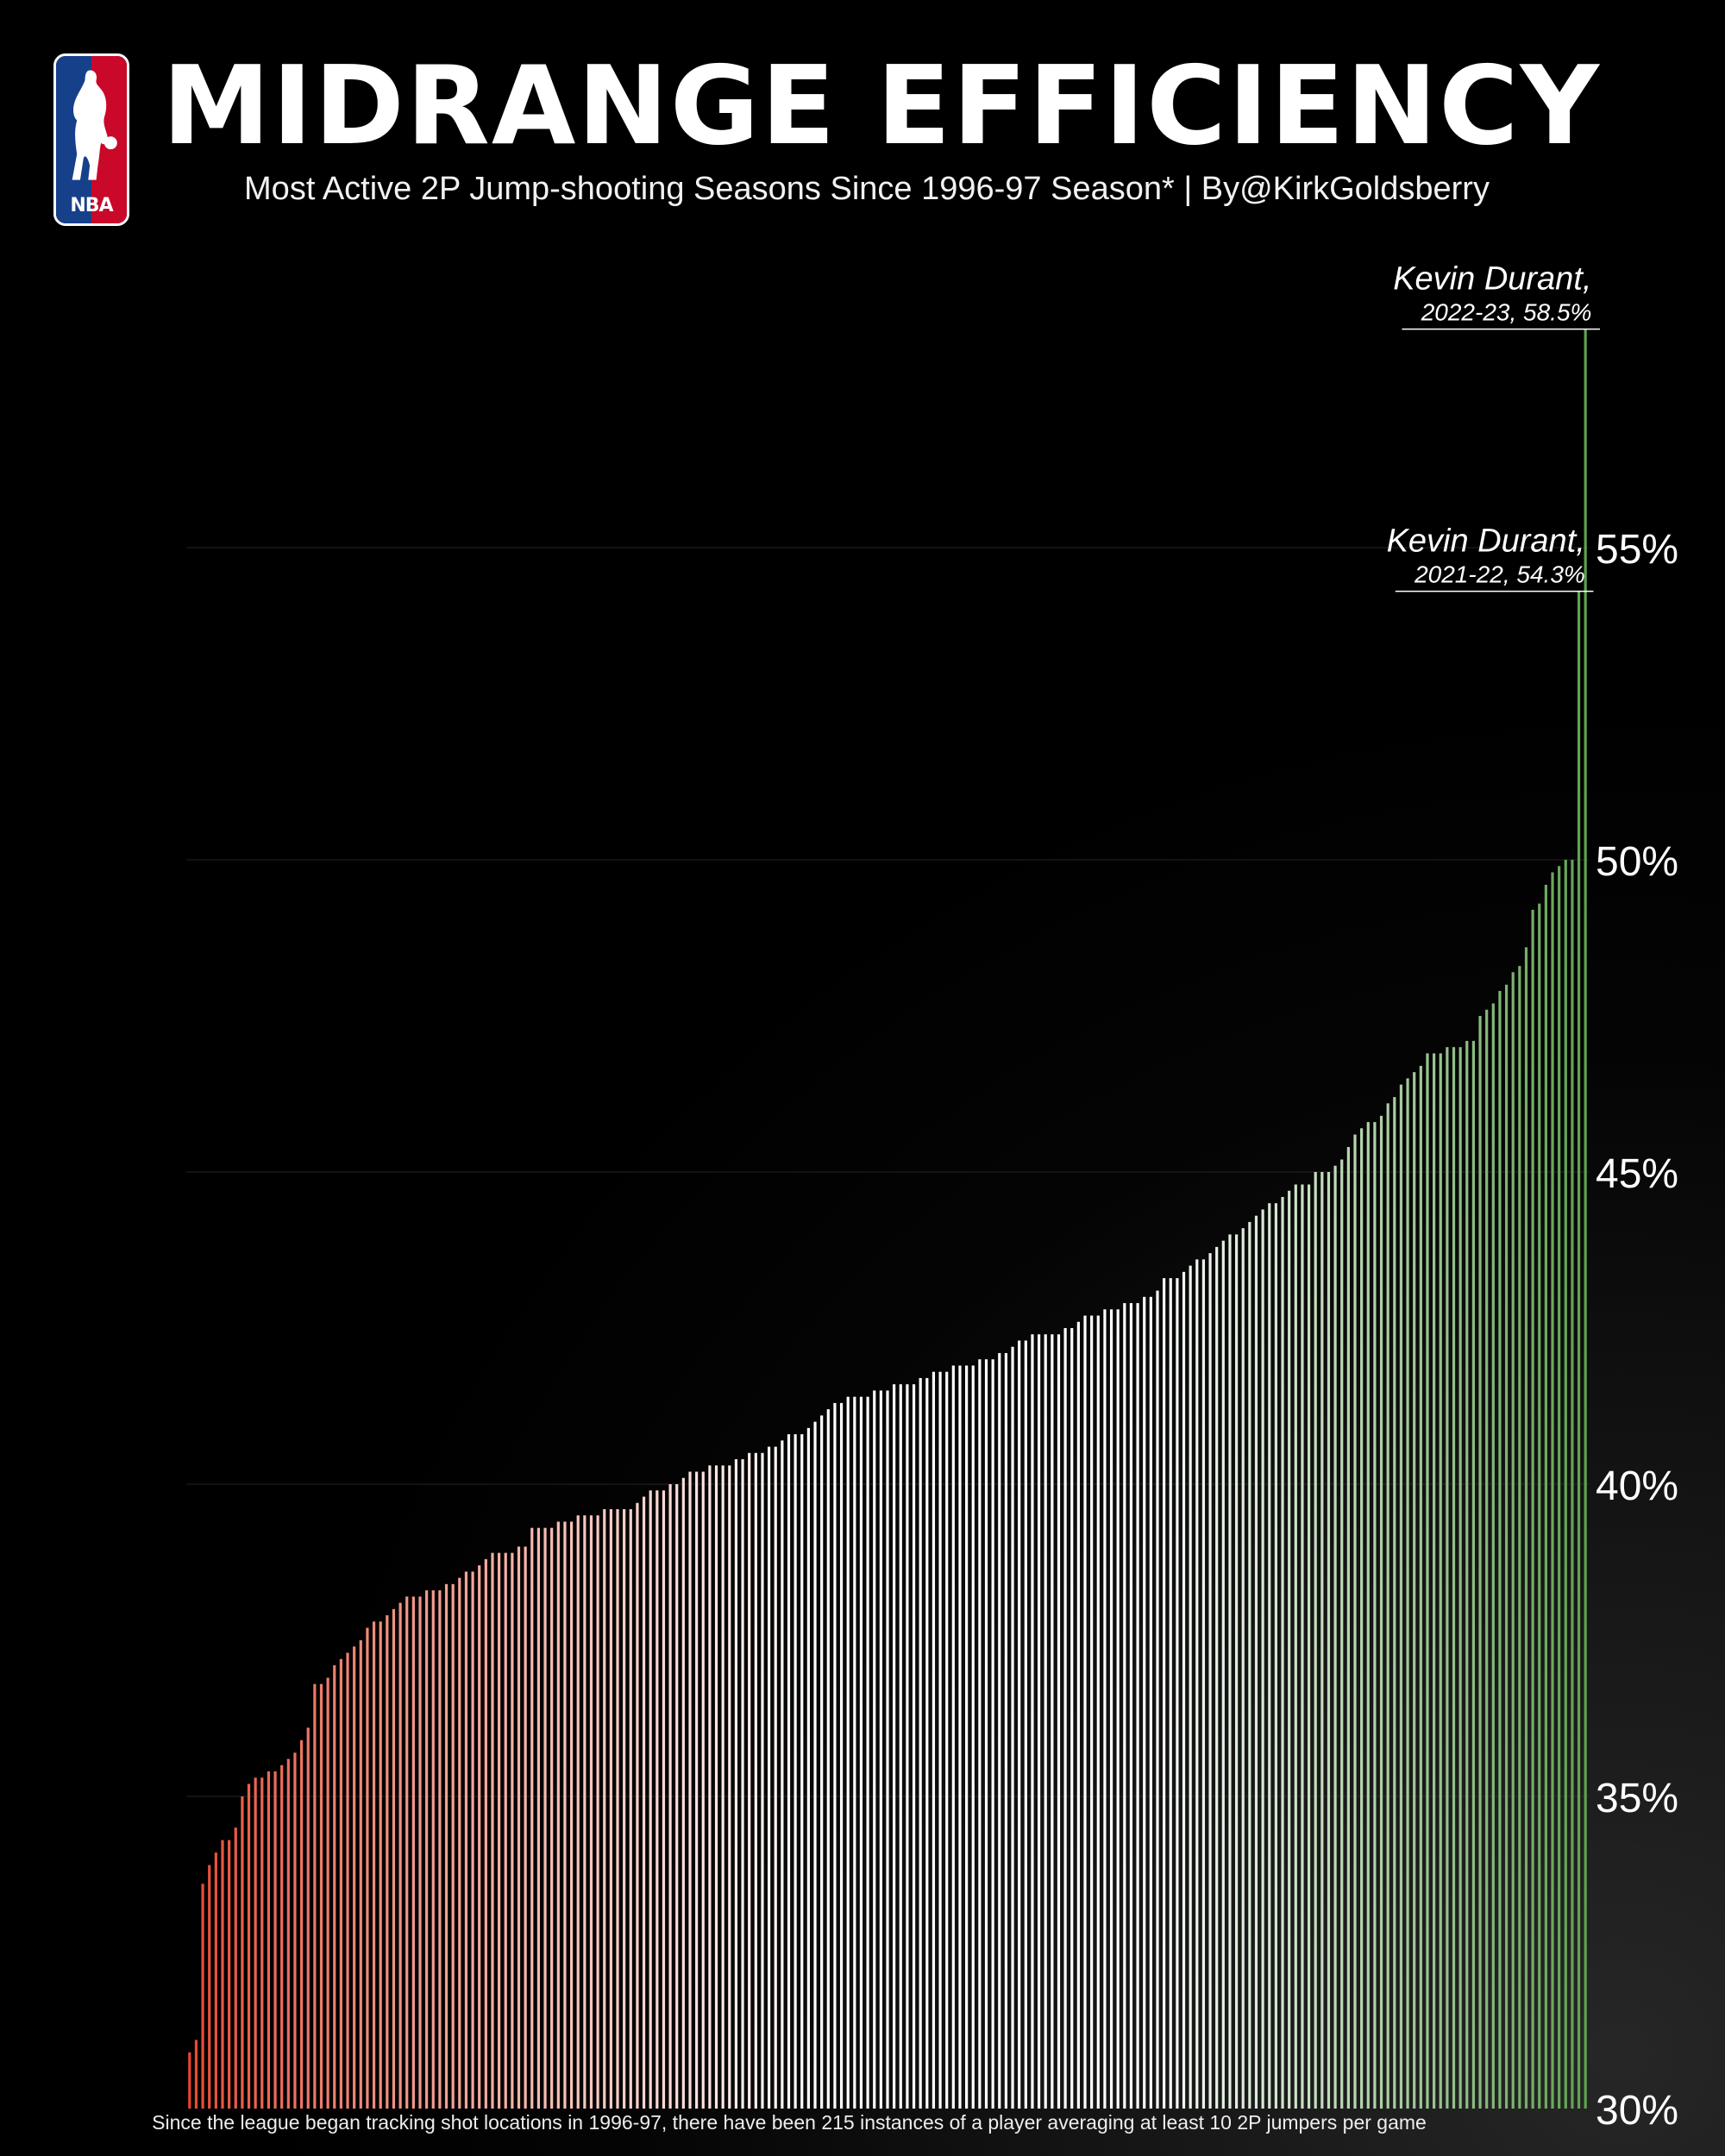  What do you see at coordinates (1637, 1174) in the screenshot?
I see `y-tick-label: 45%` at bounding box center [1637, 1174].